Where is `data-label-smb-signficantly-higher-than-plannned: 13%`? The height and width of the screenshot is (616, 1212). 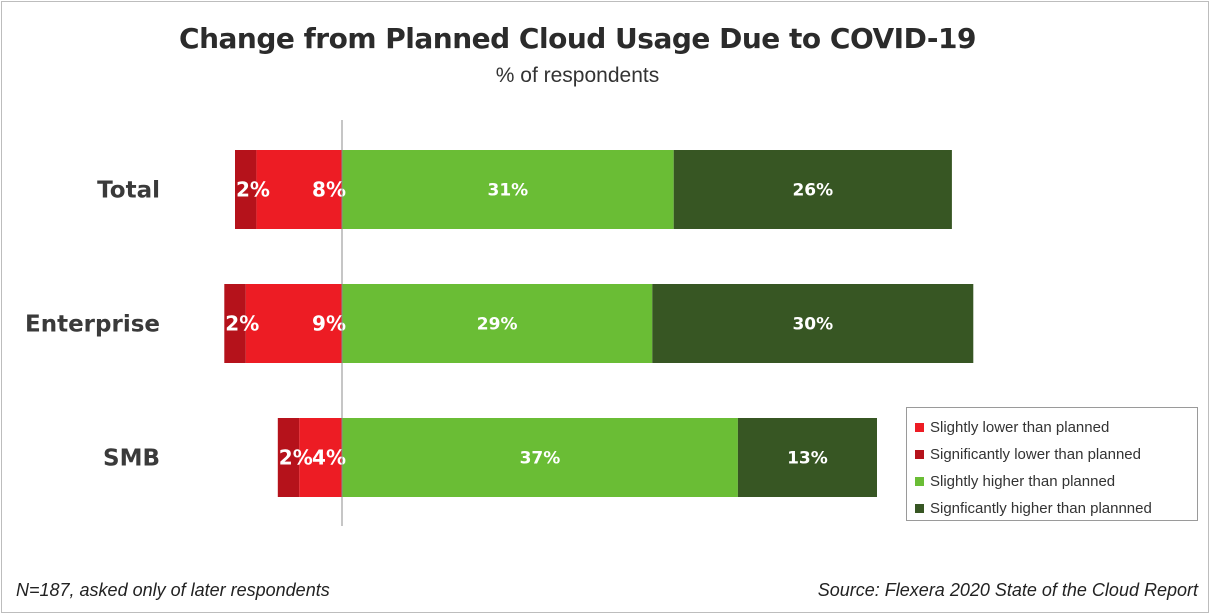
data-label-smb-signficantly-higher-than-plannned: 13% is located at coordinates (807, 459).